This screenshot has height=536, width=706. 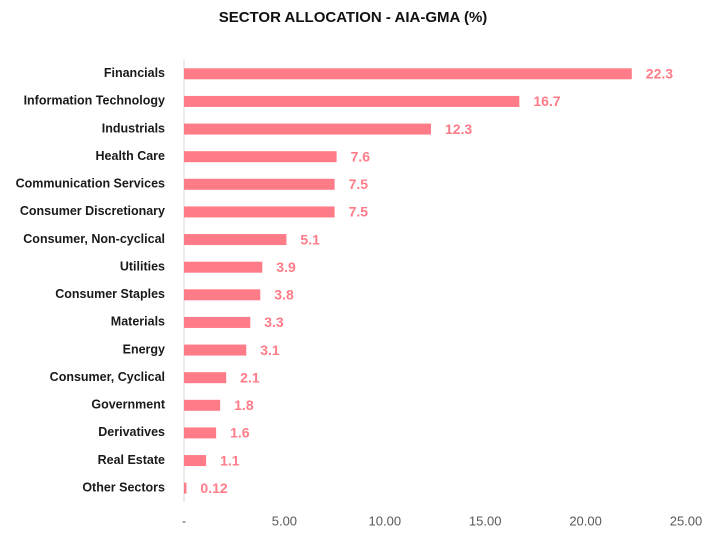 What do you see at coordinates (138, 322) in the screenshot?
I see `y-tick-label: Materials` at bounding box center [138, 322].